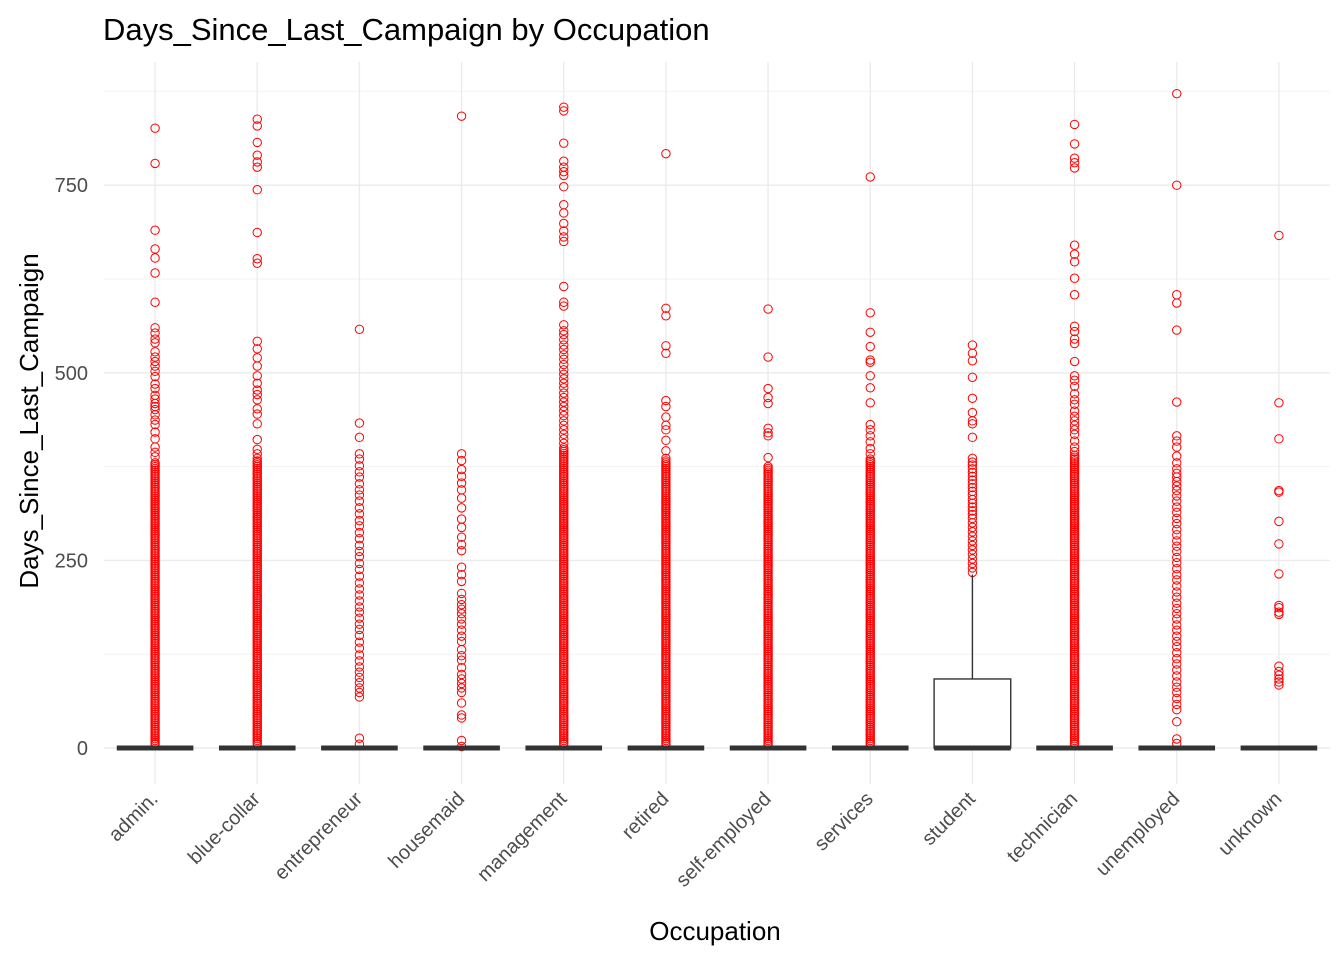 This screenshot has height=960, width=1344. Describe the element at coordinates (724, 840) in the screenshot. I see `x-tick-label: self-employed` at that location.